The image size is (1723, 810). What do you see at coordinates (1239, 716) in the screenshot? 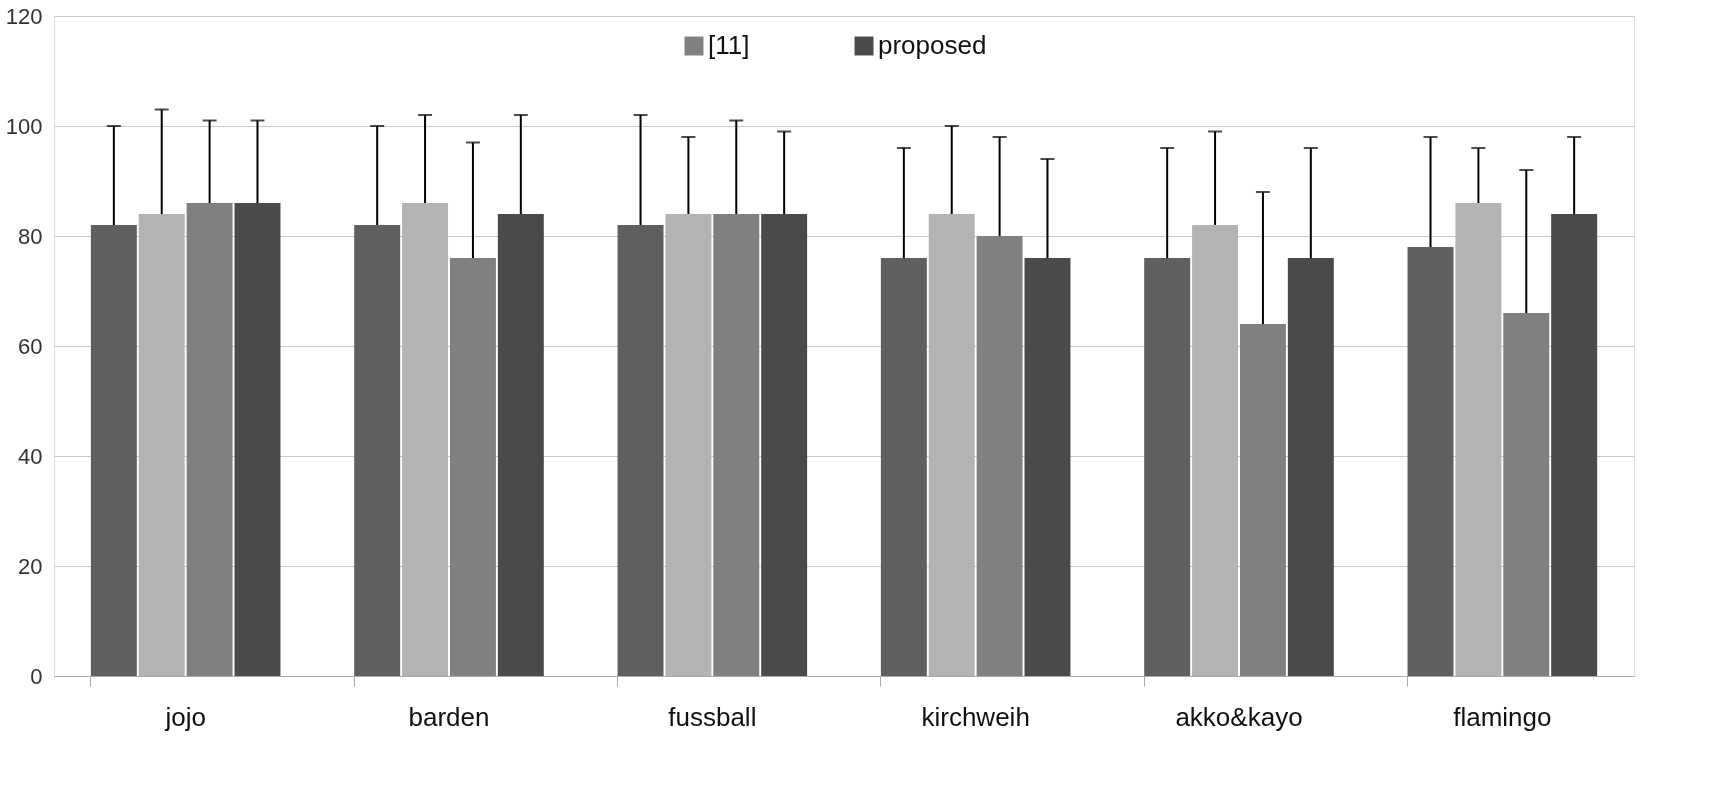
I see `x-tick-label: akko&kayo` at bounding box center [1239, 716].